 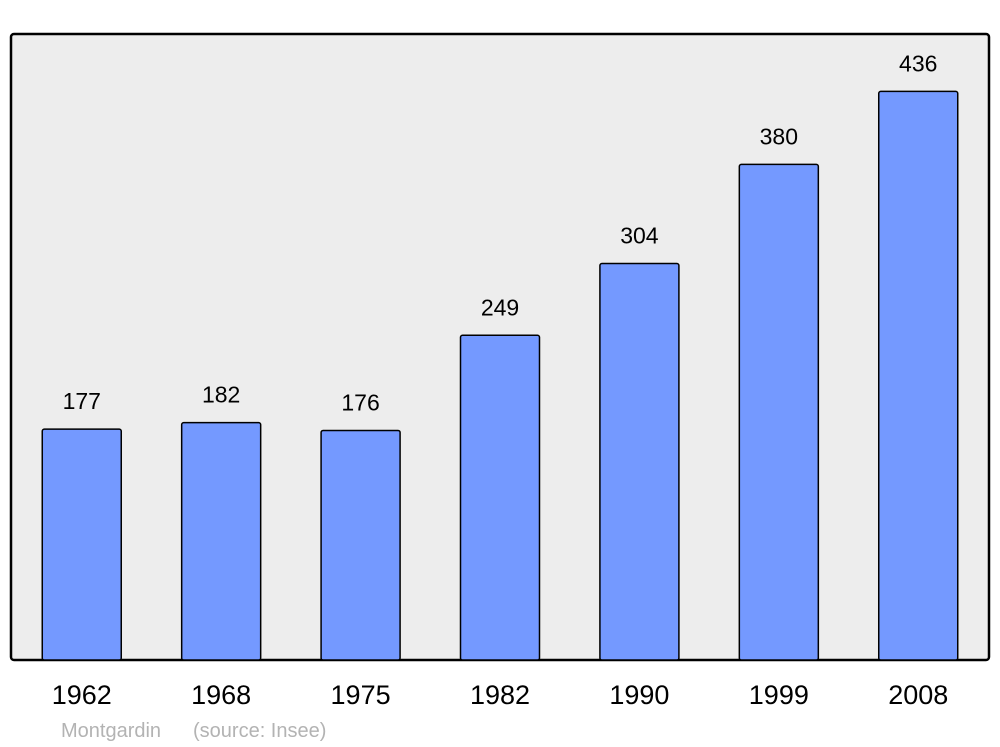 What do you see at coordinates (82, 695) in the screenshot?
I see `x-tick-label-1962: 1962` at bounding box center [82, 695].